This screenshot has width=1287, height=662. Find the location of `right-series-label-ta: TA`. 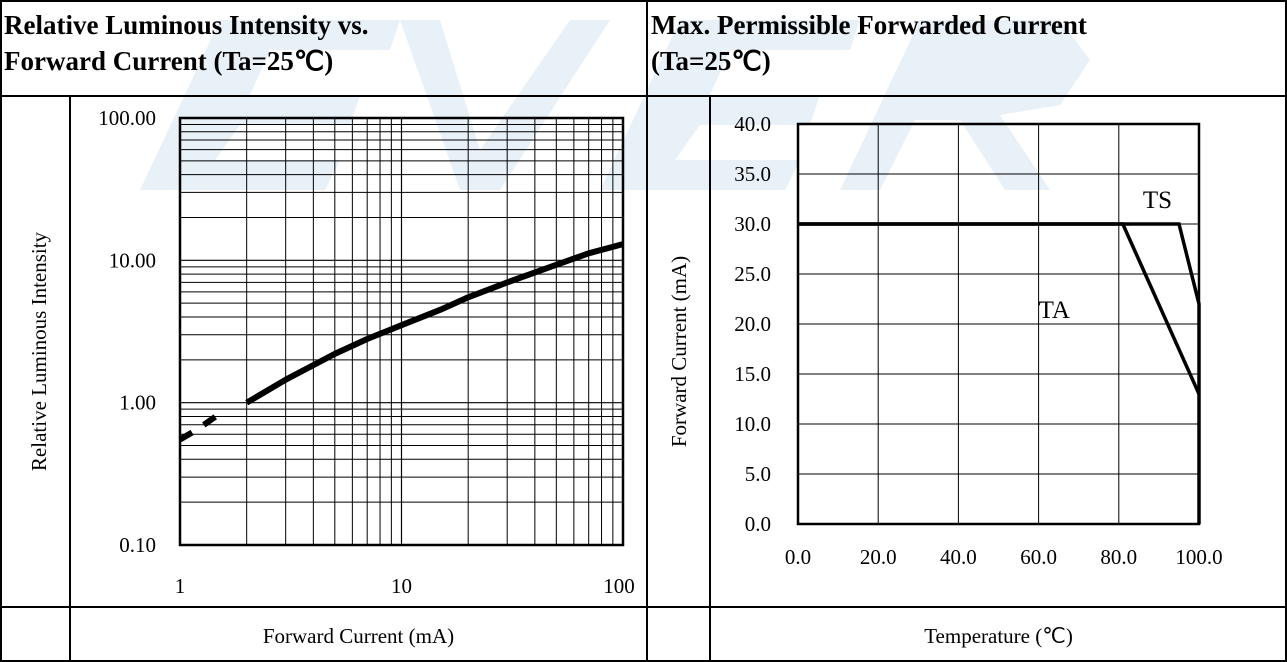

right-series-label-ta: TA is located at coordinates (1054, 310).